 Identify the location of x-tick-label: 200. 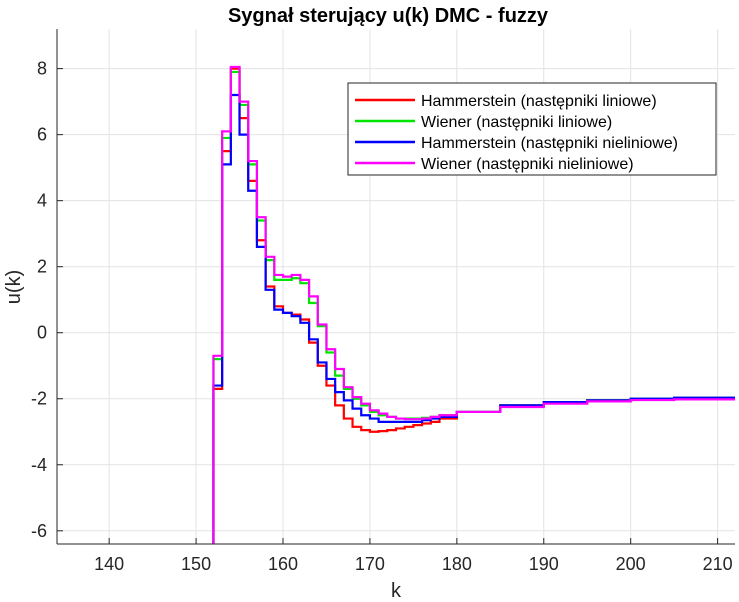
(631, 564).